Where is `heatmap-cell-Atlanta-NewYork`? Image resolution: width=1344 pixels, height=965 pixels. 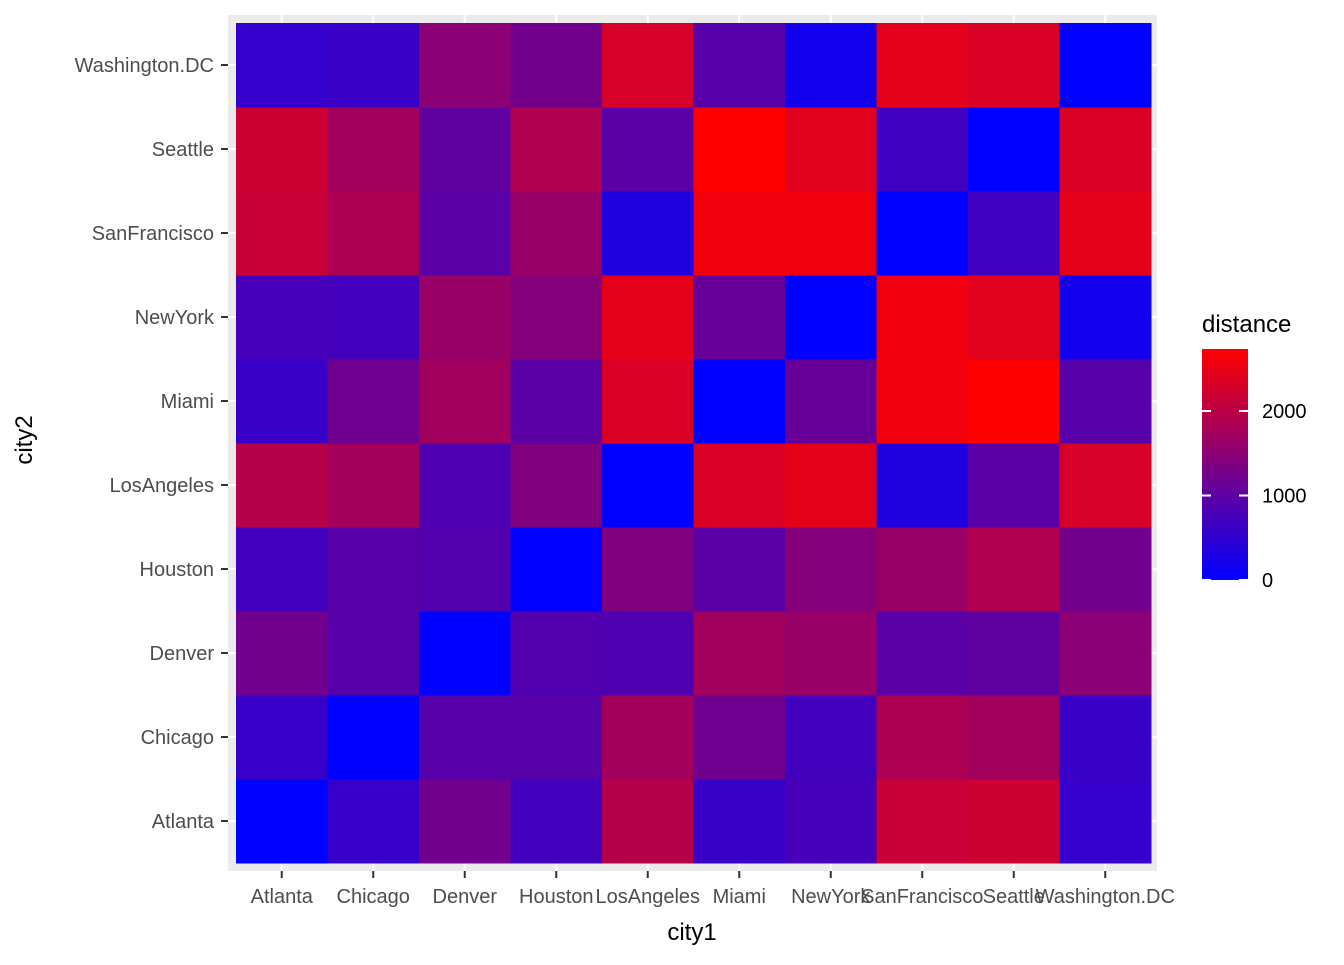
heatmap-cell-Atlanta-NewYork is located at coordinates (282, 317).